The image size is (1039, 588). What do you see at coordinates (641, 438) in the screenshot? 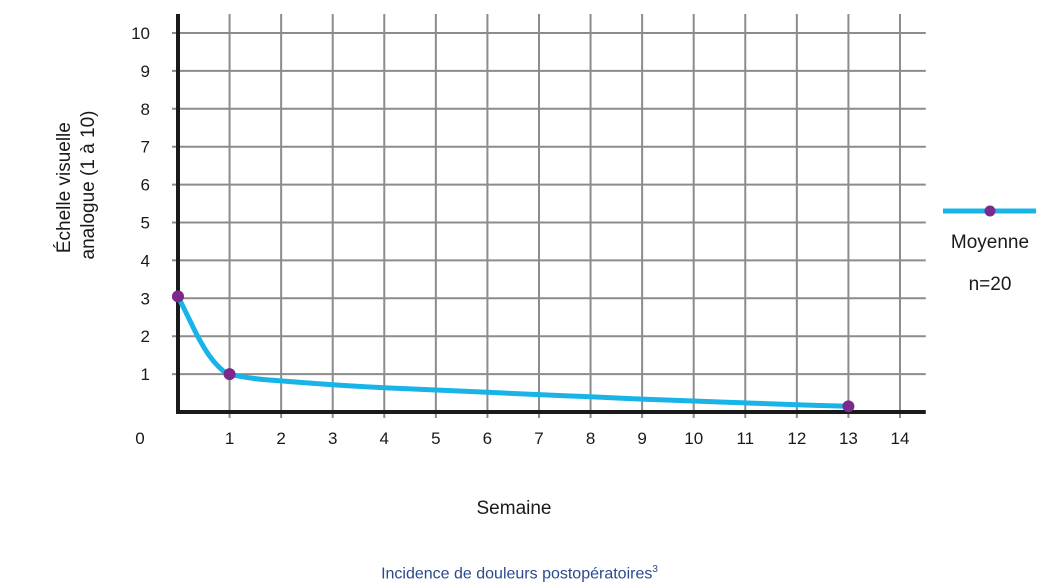
I see `x-tick-label-9: 9` at bounding box center [641, 438].